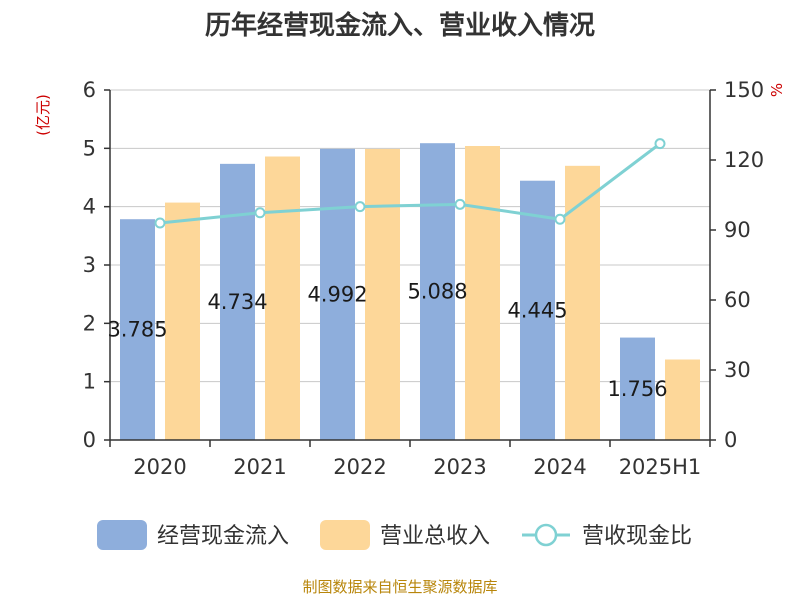 The image size is (800, 600). I want to click on bar-value-label: 1.756, so click(637, 389).